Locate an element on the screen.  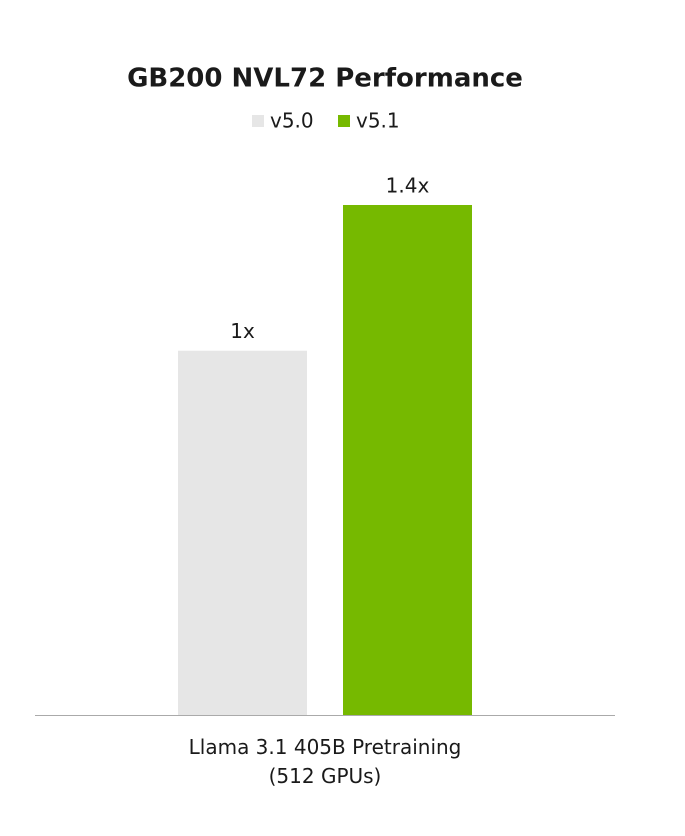
legend-label: v5.1 is located at coordinates (378, 121).